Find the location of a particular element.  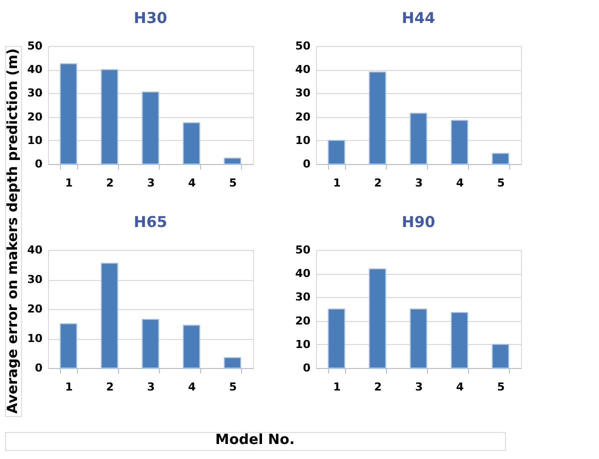

chart-title: H44 is located at coordinates (419, 18).